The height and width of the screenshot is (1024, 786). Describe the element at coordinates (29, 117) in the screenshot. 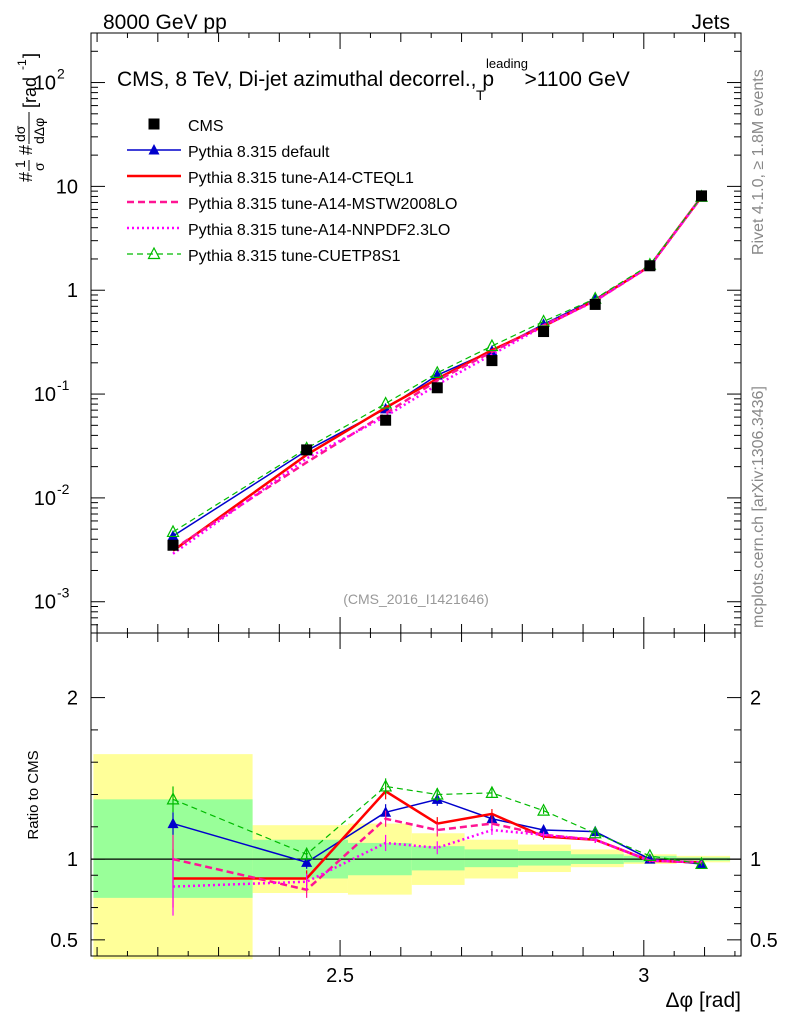

I see `main-y-label: # 1 σ # dσ dΔφ [rad -1 ]` at that location.